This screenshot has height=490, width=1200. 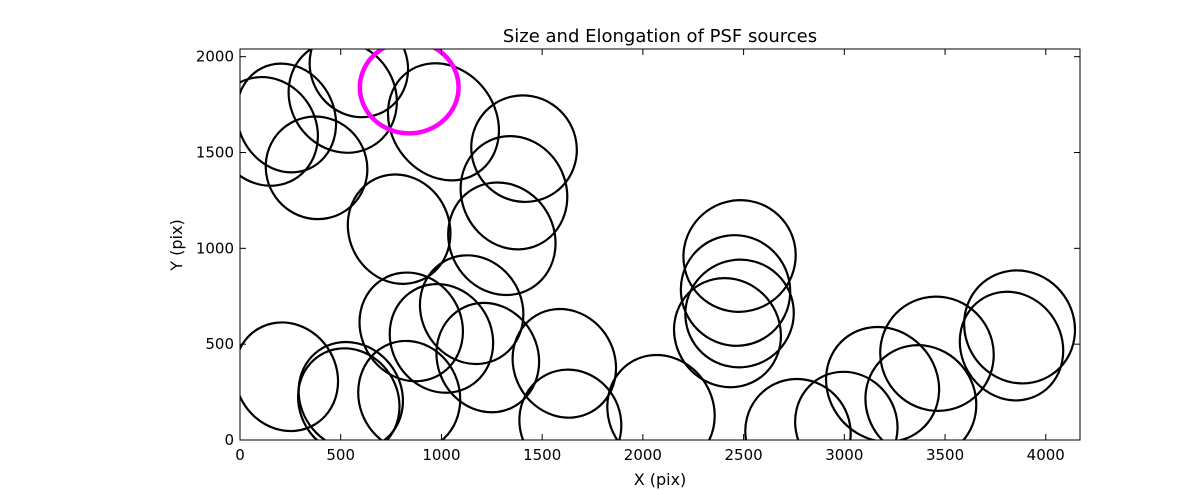 I want to click on y-tick-label: 2000, so click(x=215, y=57).